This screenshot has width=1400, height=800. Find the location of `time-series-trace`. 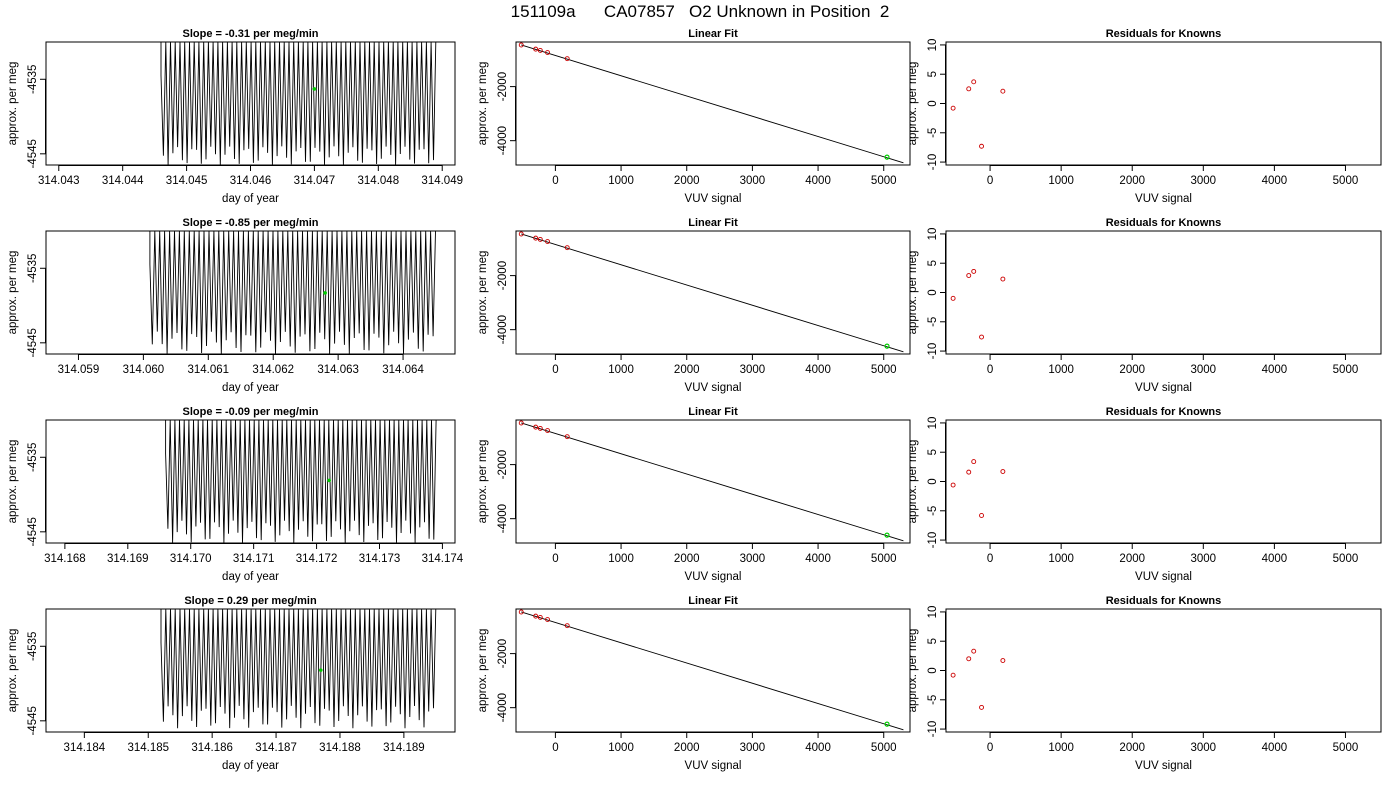

time-series-trace is located at coordinates (301, 481).